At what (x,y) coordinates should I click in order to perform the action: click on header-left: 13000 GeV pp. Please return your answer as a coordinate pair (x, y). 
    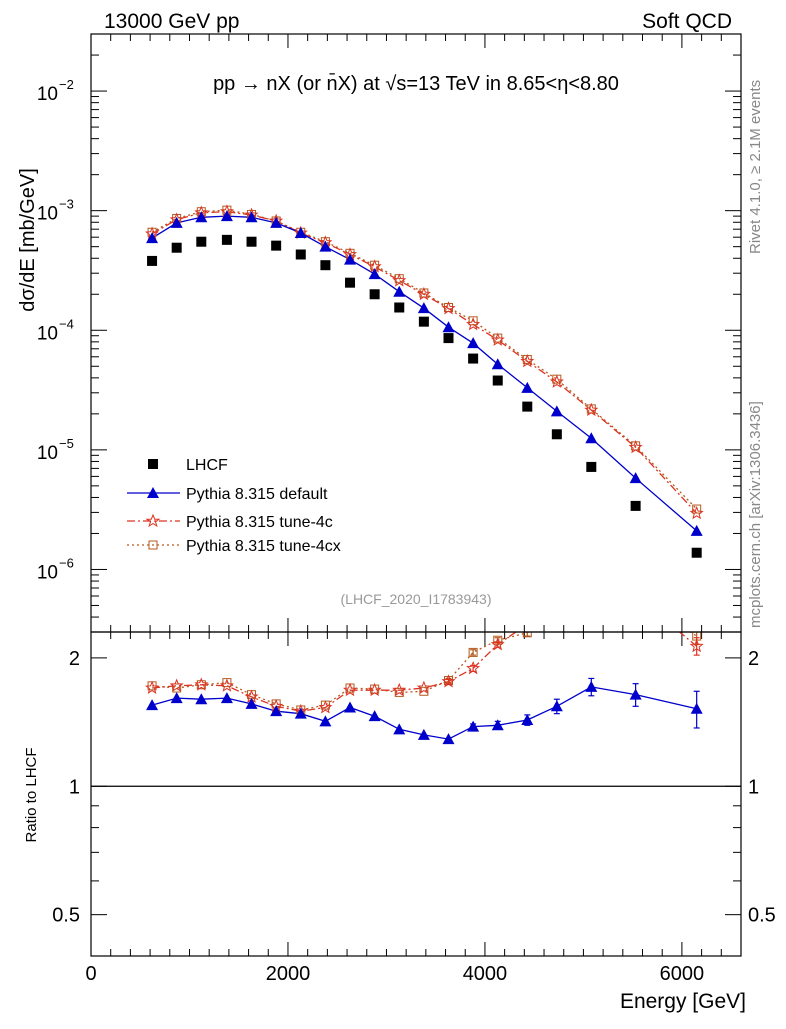
    Looking at the image, I should click on (171, 21).